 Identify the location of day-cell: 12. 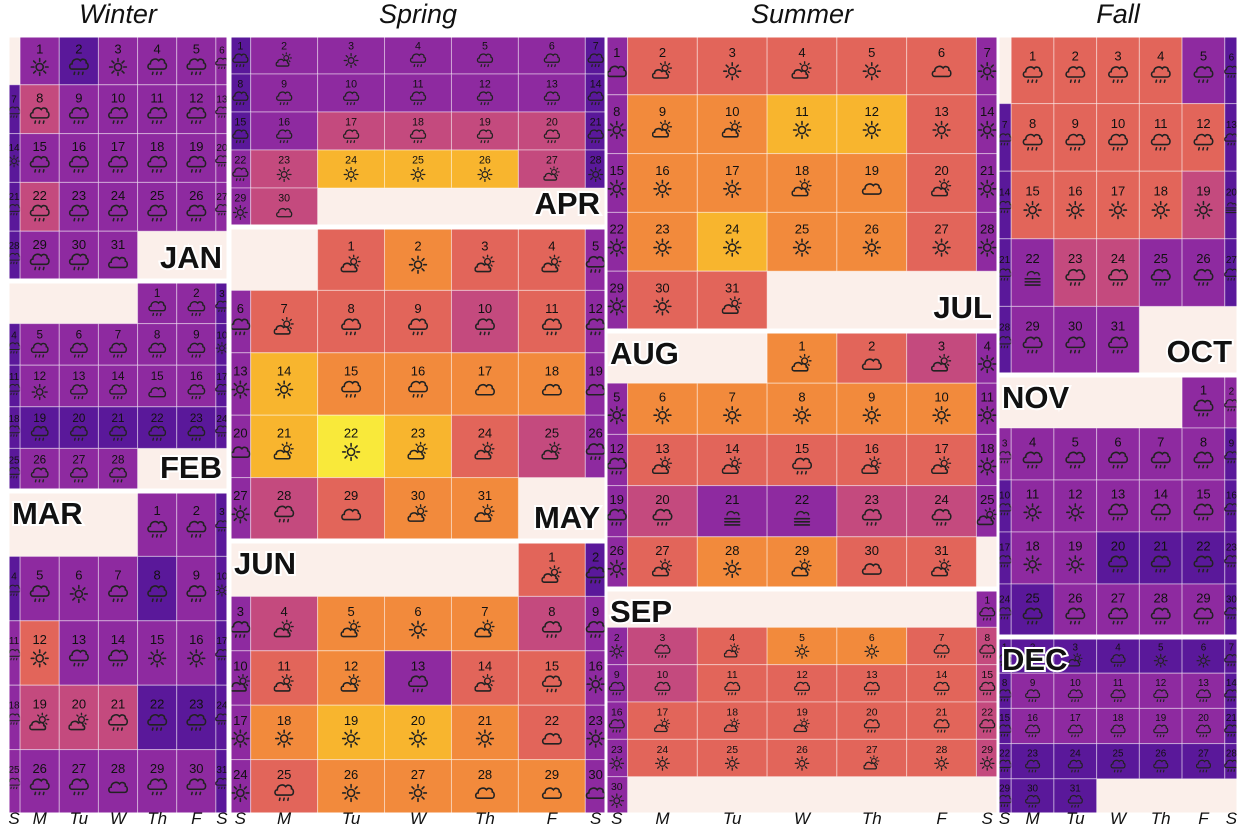
(351, 678).